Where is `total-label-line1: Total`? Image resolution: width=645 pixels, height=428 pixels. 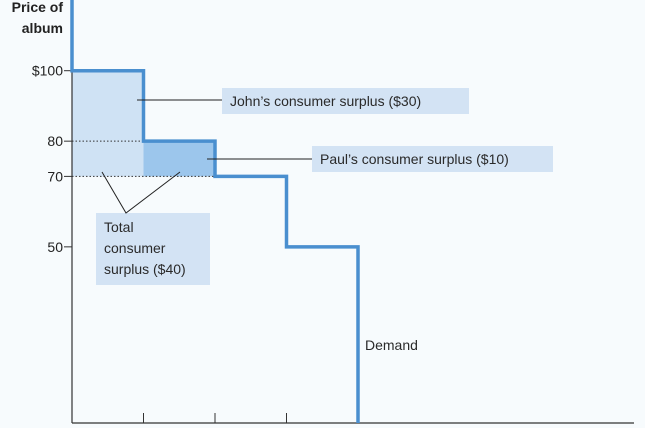 total-label-line1: Total is located at coordinates (119, 227).